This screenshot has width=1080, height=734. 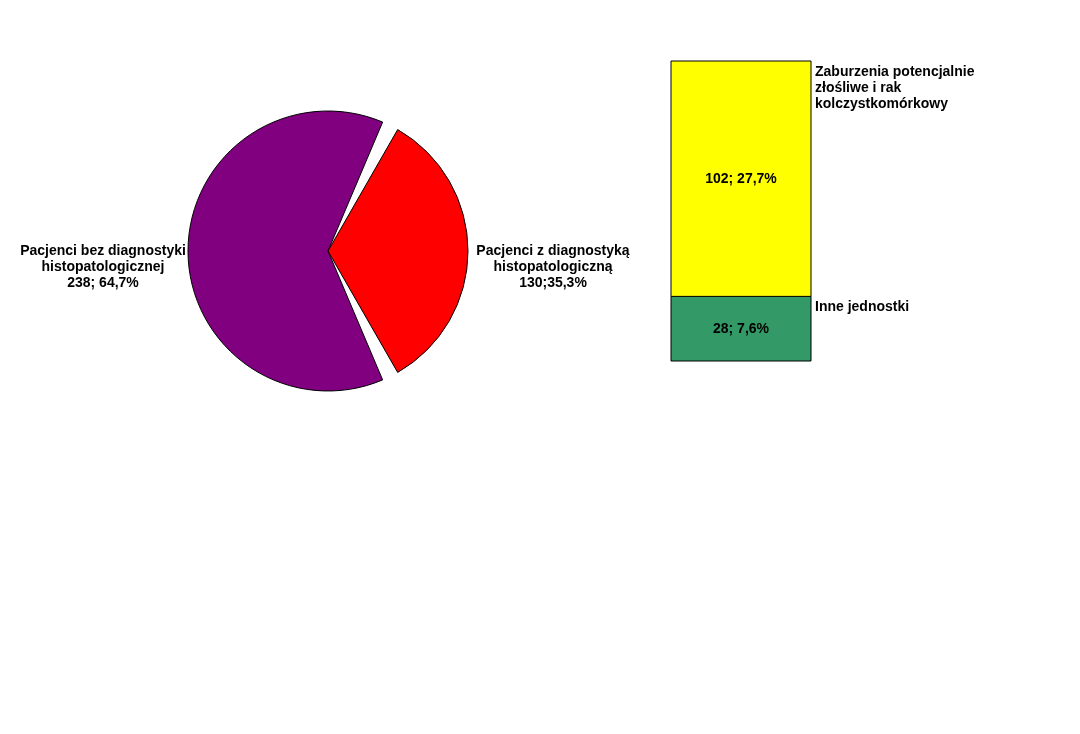 What do you see at coordinates (741, 177) in the screenshot?
I see `data-label: 102; 27,7%` at bounding box center [741, 177].